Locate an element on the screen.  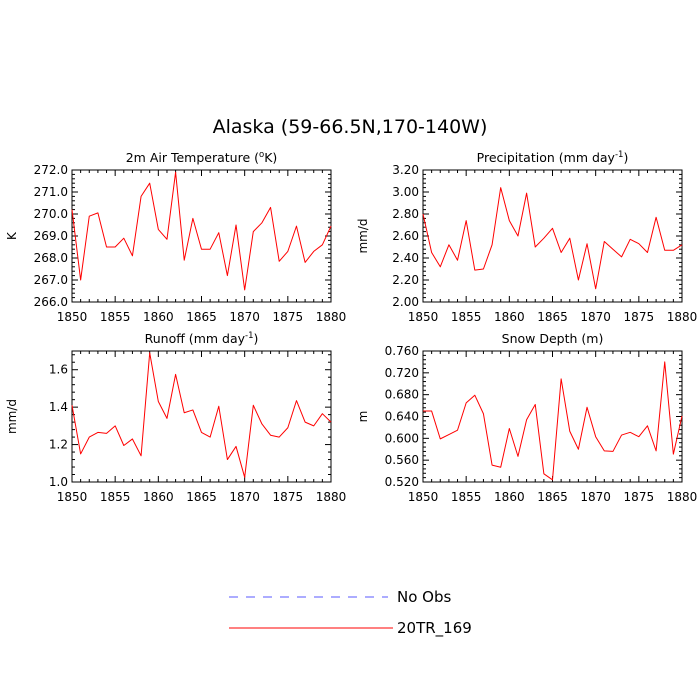
y-tick-label: 272.0 is located at coordinates (51, 170).